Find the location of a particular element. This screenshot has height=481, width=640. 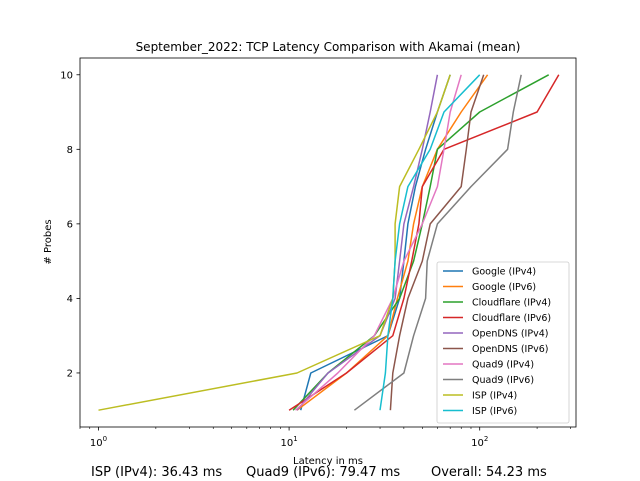

legend-label: Google (IPv6) is located at coordinates (504, 287).